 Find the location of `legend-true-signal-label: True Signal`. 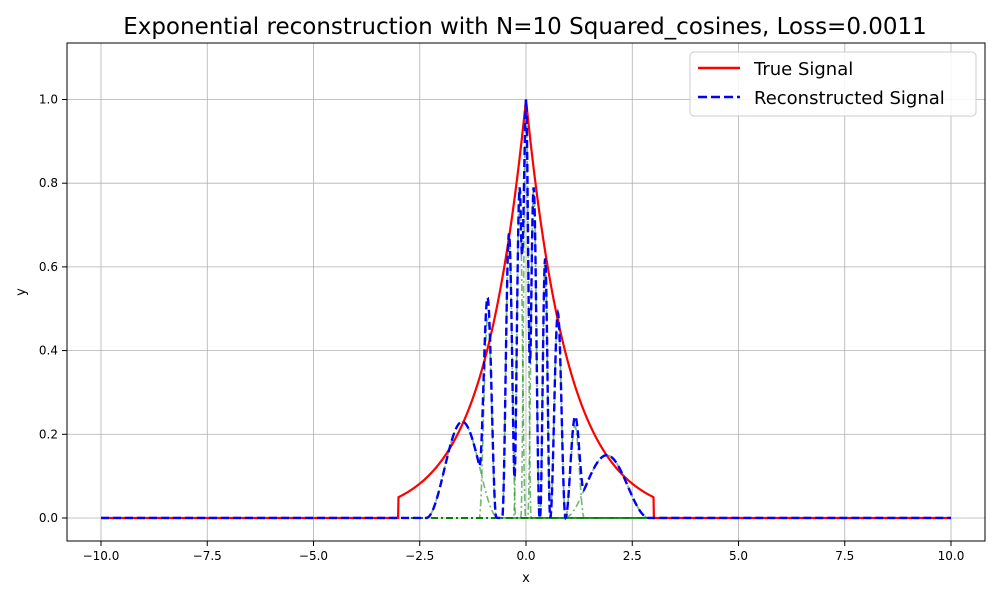

legend-true-signal-label: True Signal is located at coordinates (803, 69).